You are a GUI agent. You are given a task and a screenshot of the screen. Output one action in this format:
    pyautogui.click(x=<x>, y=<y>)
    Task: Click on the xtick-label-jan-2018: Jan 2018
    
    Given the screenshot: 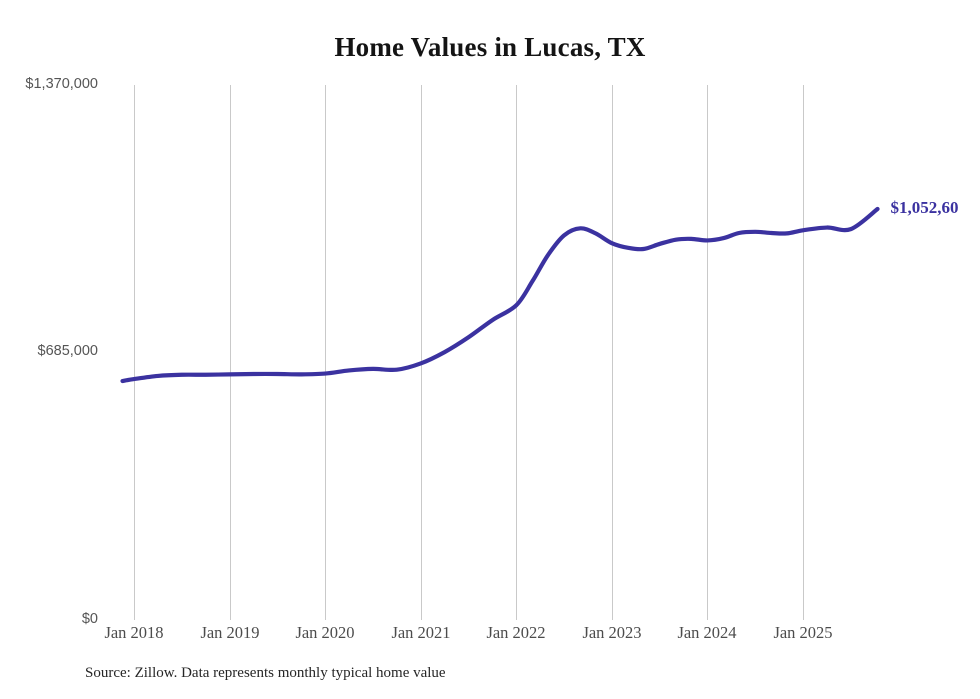 What is the action you would take?
    pyautogui.click(x=134, y=632)
    